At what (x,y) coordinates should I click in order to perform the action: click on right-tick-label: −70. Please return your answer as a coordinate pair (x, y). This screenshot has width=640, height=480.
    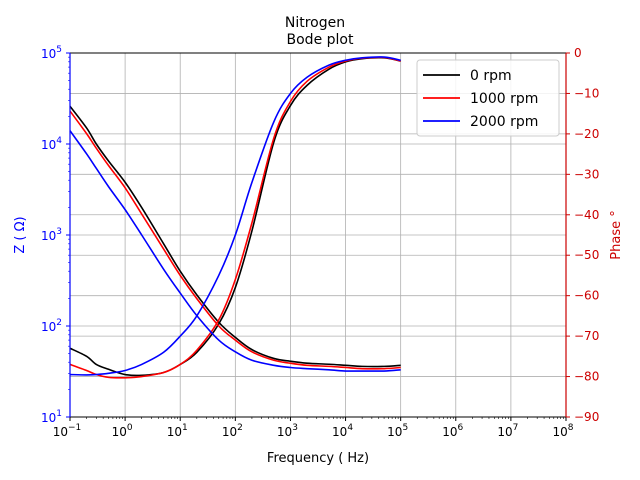
    Looking at the image, I should click on (586, 336).